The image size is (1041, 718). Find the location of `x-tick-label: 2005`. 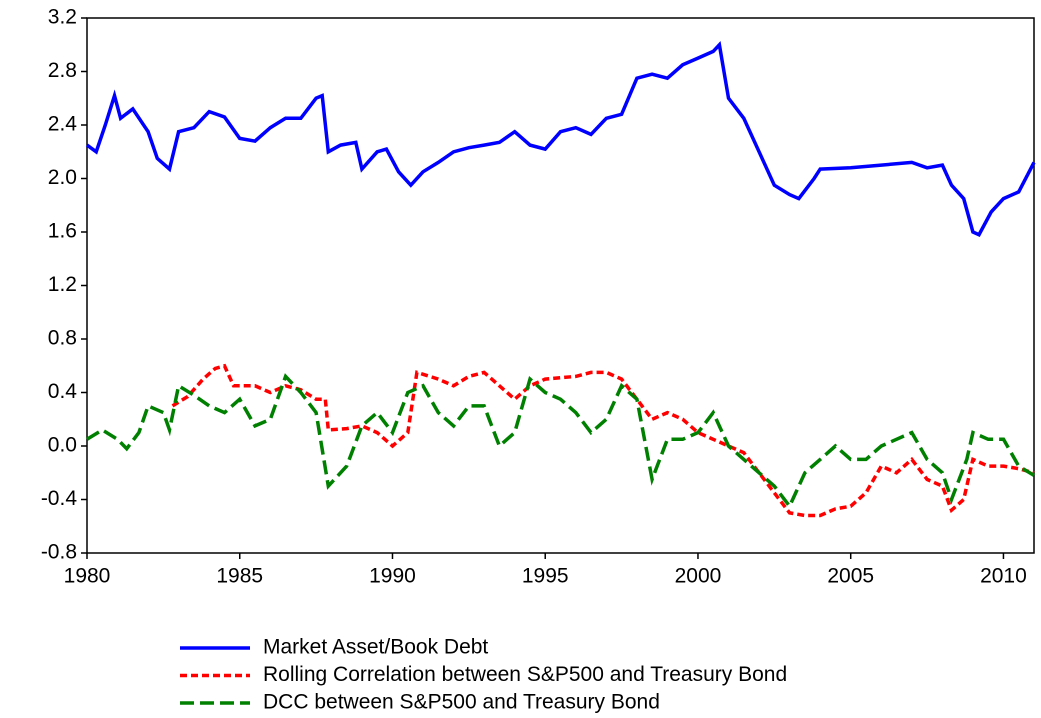

x-tick-label: 2005 is located at coordinates (850, 576).